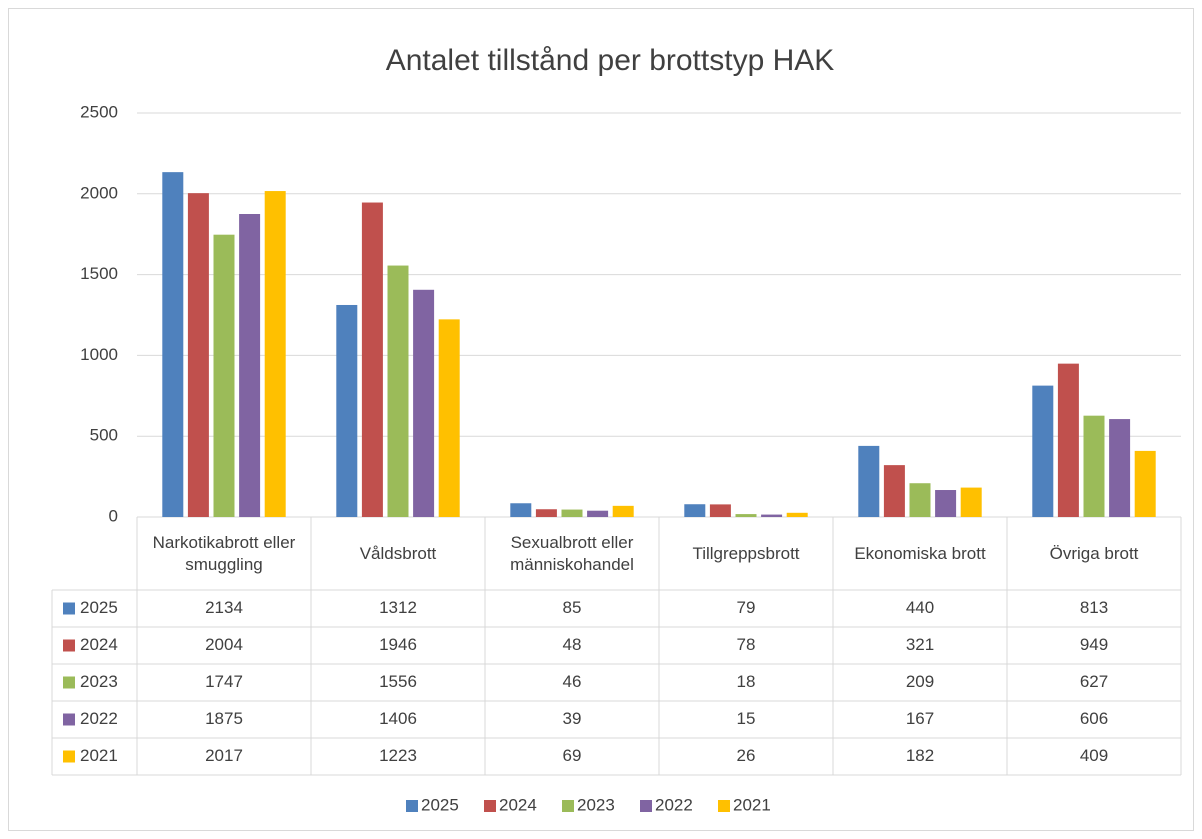  I want to click on table-value: 18, so click(746, 681).